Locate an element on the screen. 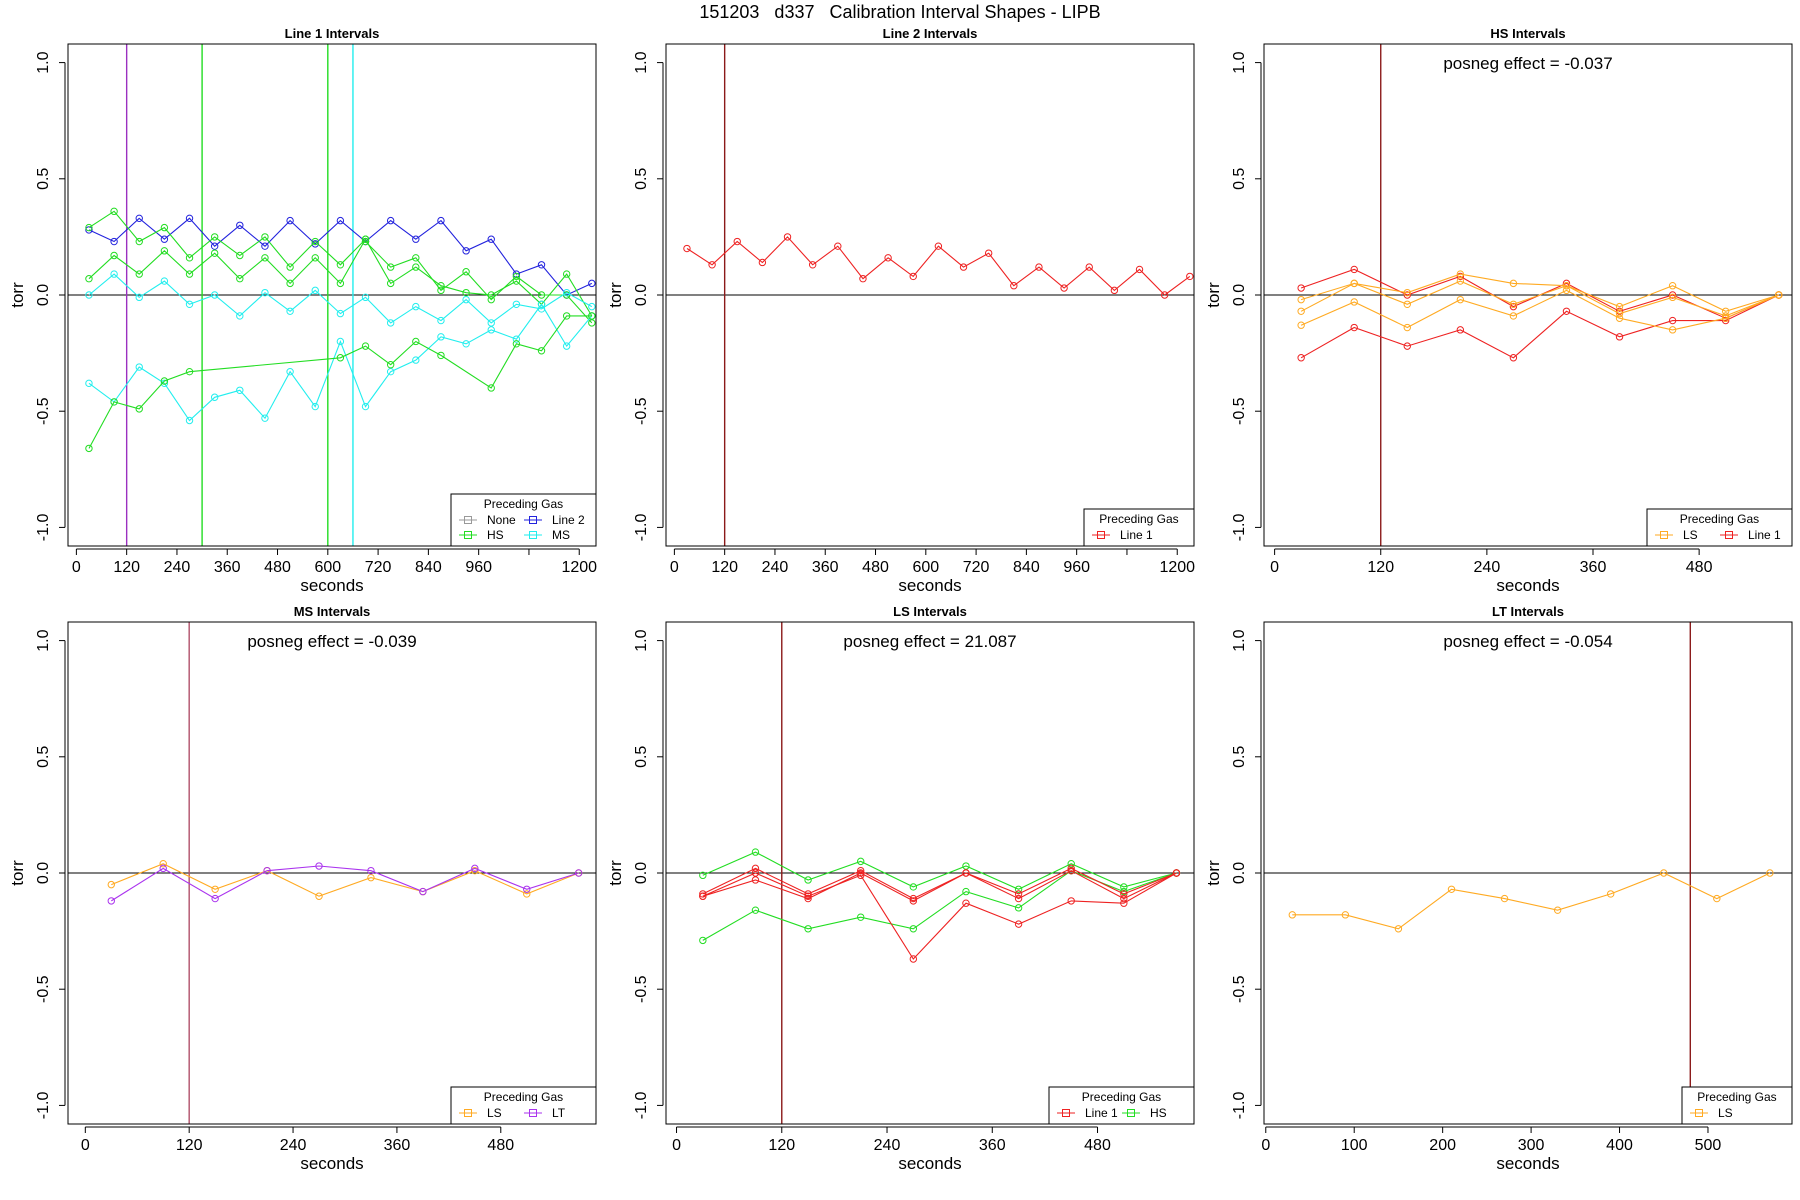  legend: Preceding Gas Line 1 HS is located at coordinates (1121, 1105).